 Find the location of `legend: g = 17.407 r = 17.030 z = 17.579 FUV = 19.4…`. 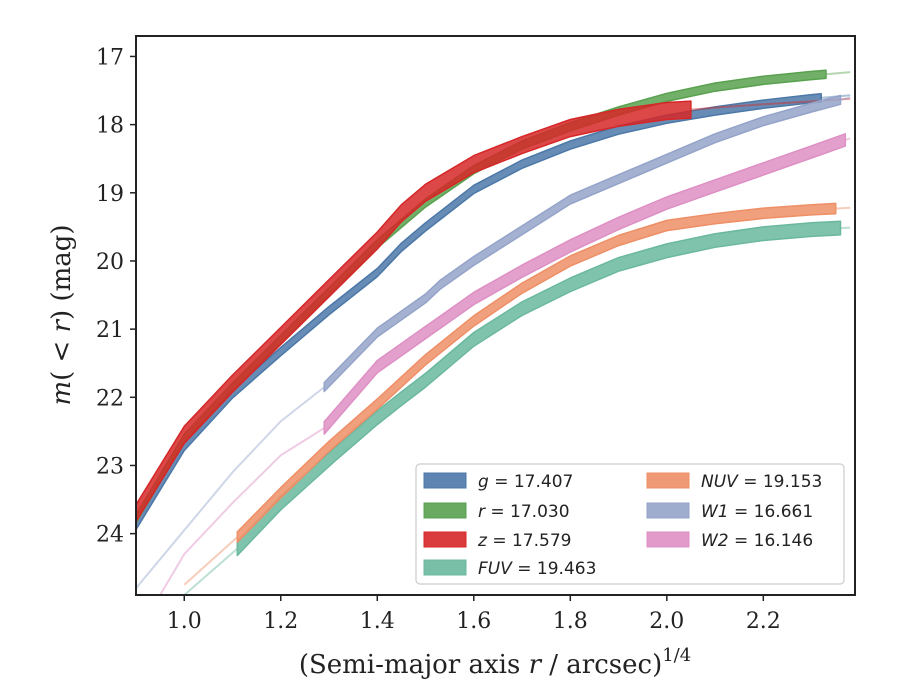

legend: g = 17.407 r = 17.030 z = 17.579 FUV = 19.4… is located at coordinates (630, 524).